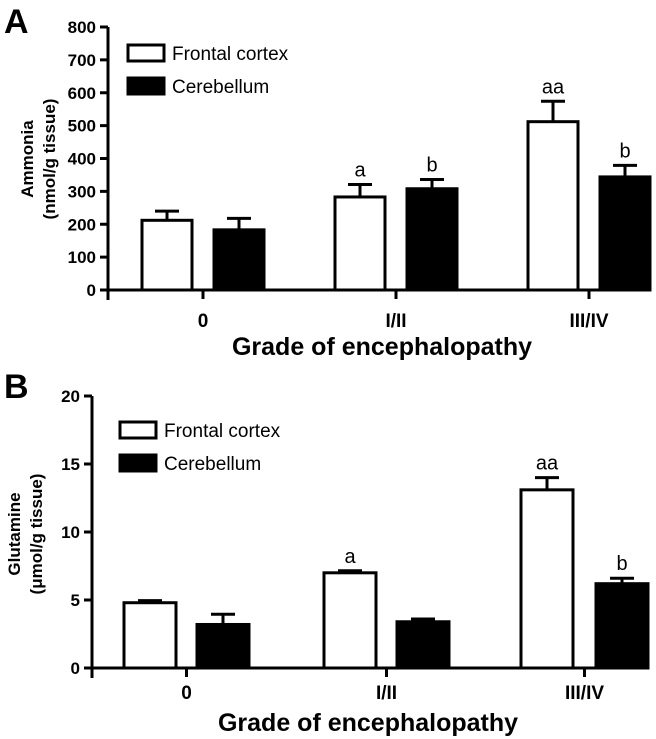  Describe the element at coordinates (49, 159) in the screenshot. I see `y-axis-title: (nmol/g tissue)` at that location.